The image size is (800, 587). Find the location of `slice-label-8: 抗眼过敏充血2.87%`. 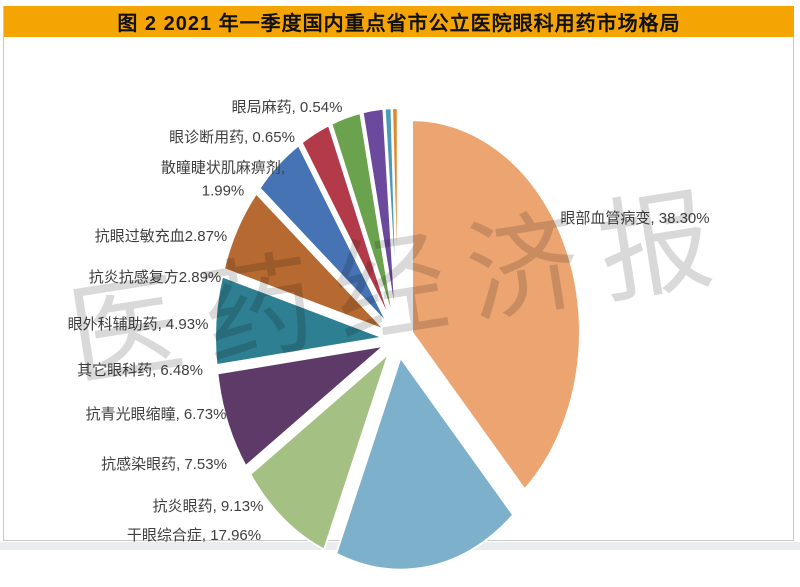

slice-label-8: 抗眼过敏充血2.87% is located at coordinates (161, 236).